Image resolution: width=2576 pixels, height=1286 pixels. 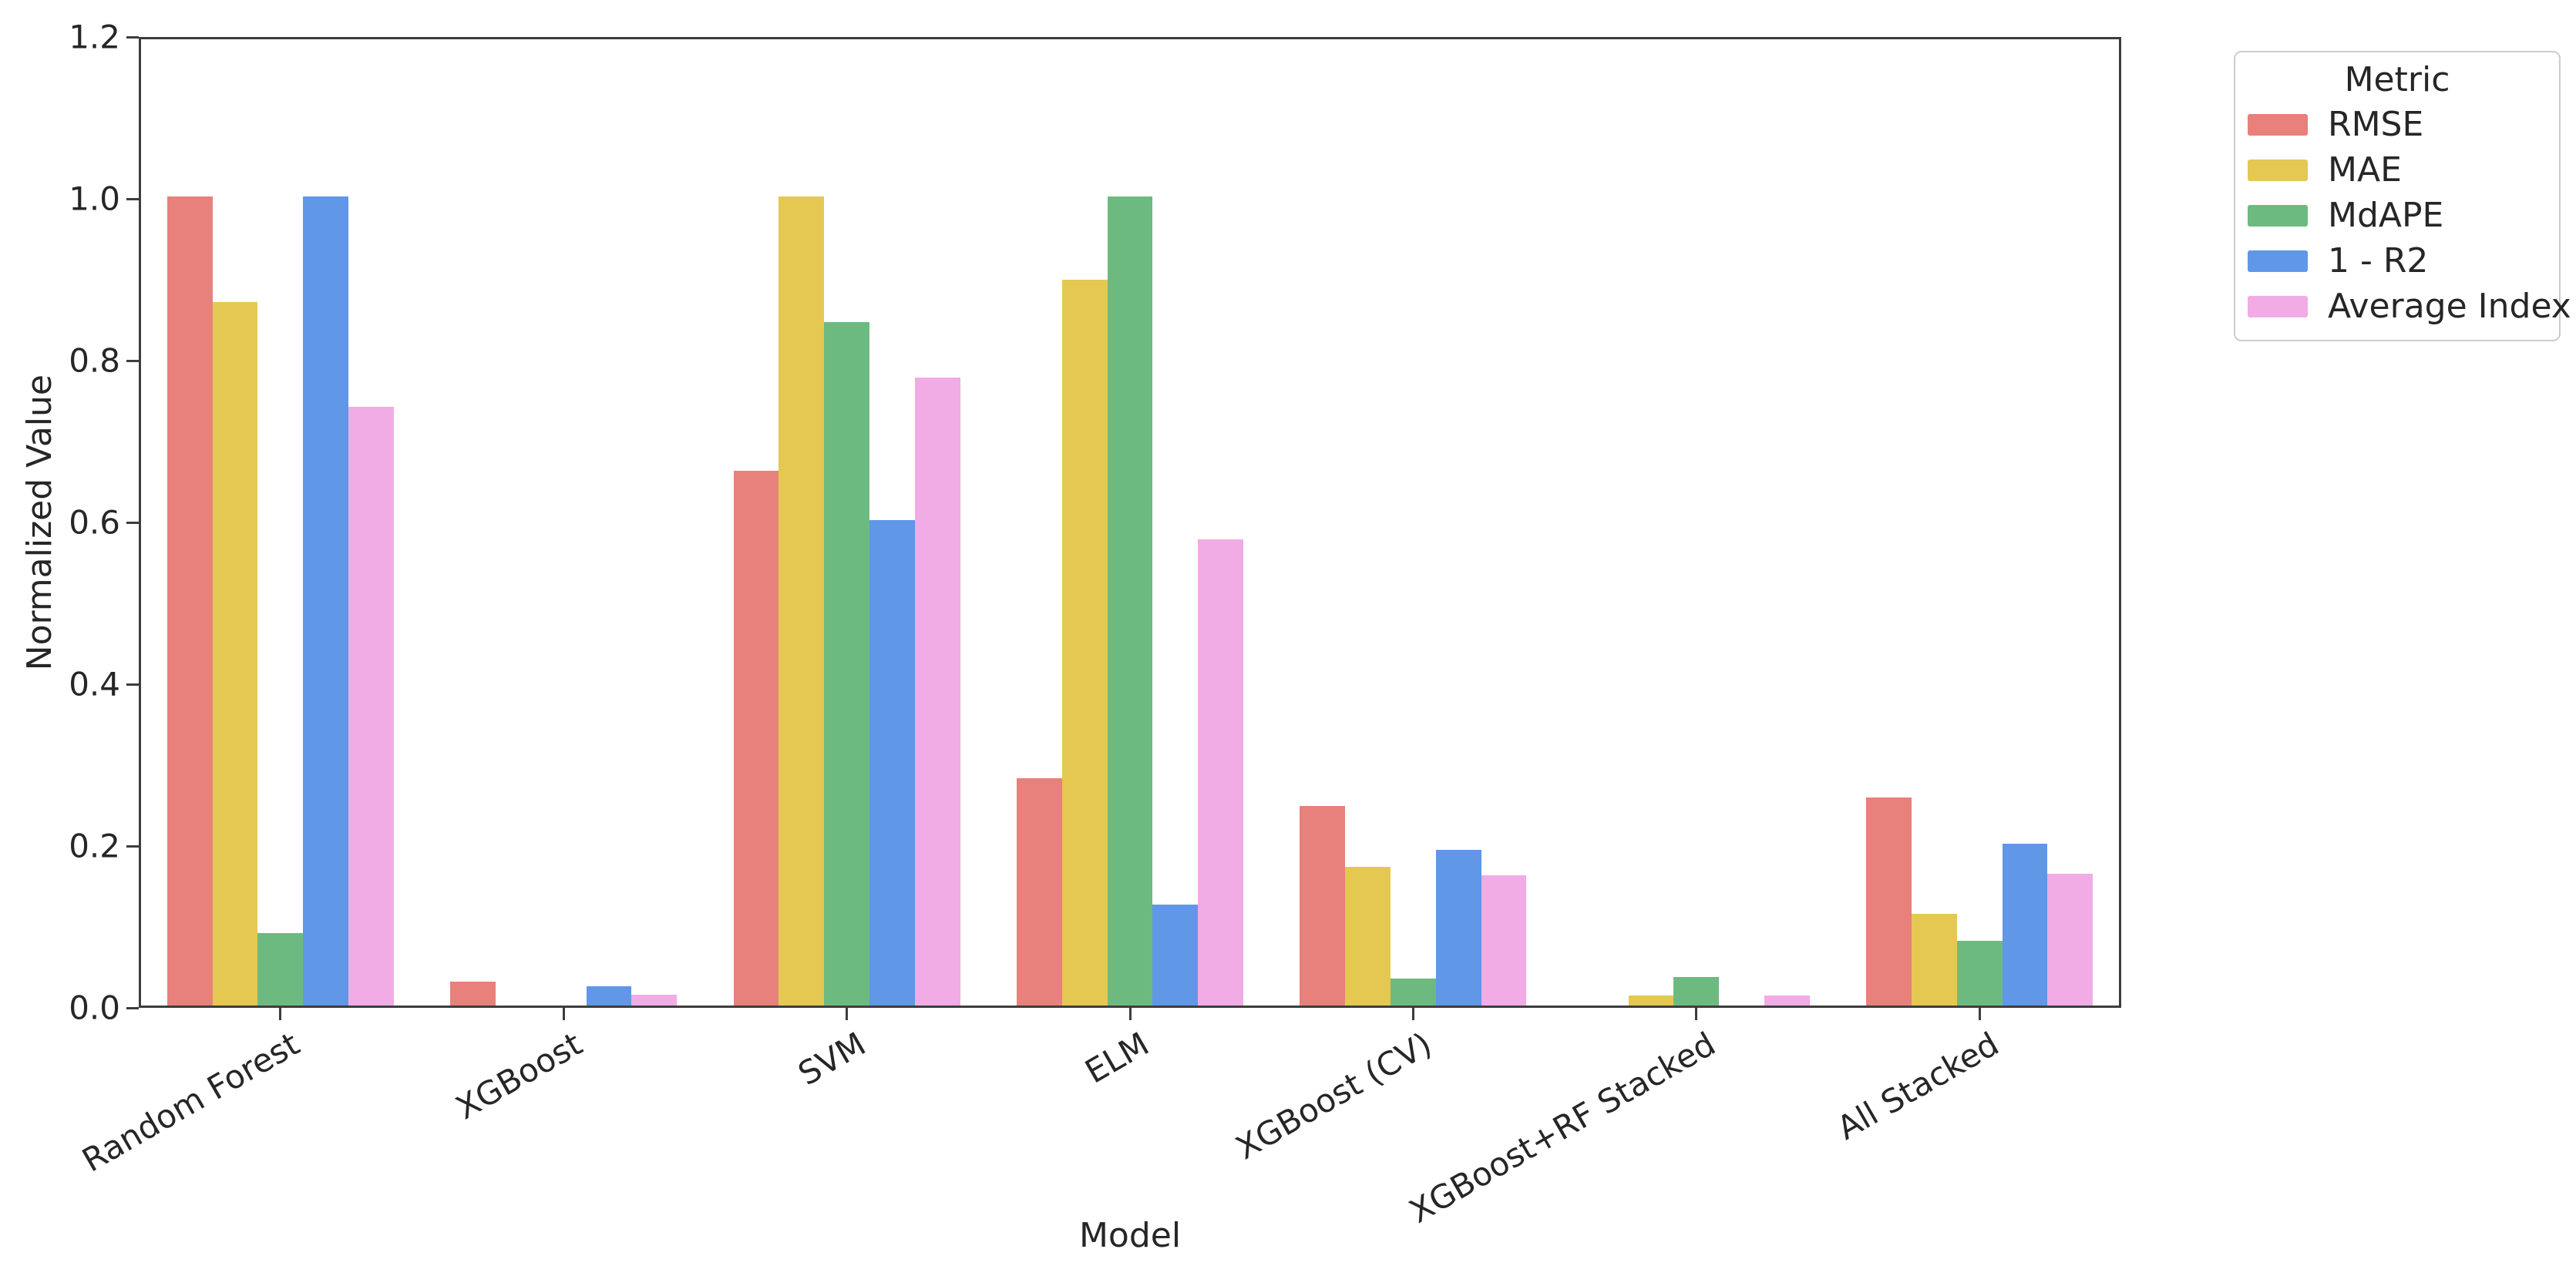 I want to click on bar-1-r2-all-stacked, so click(x=2025, y=925).